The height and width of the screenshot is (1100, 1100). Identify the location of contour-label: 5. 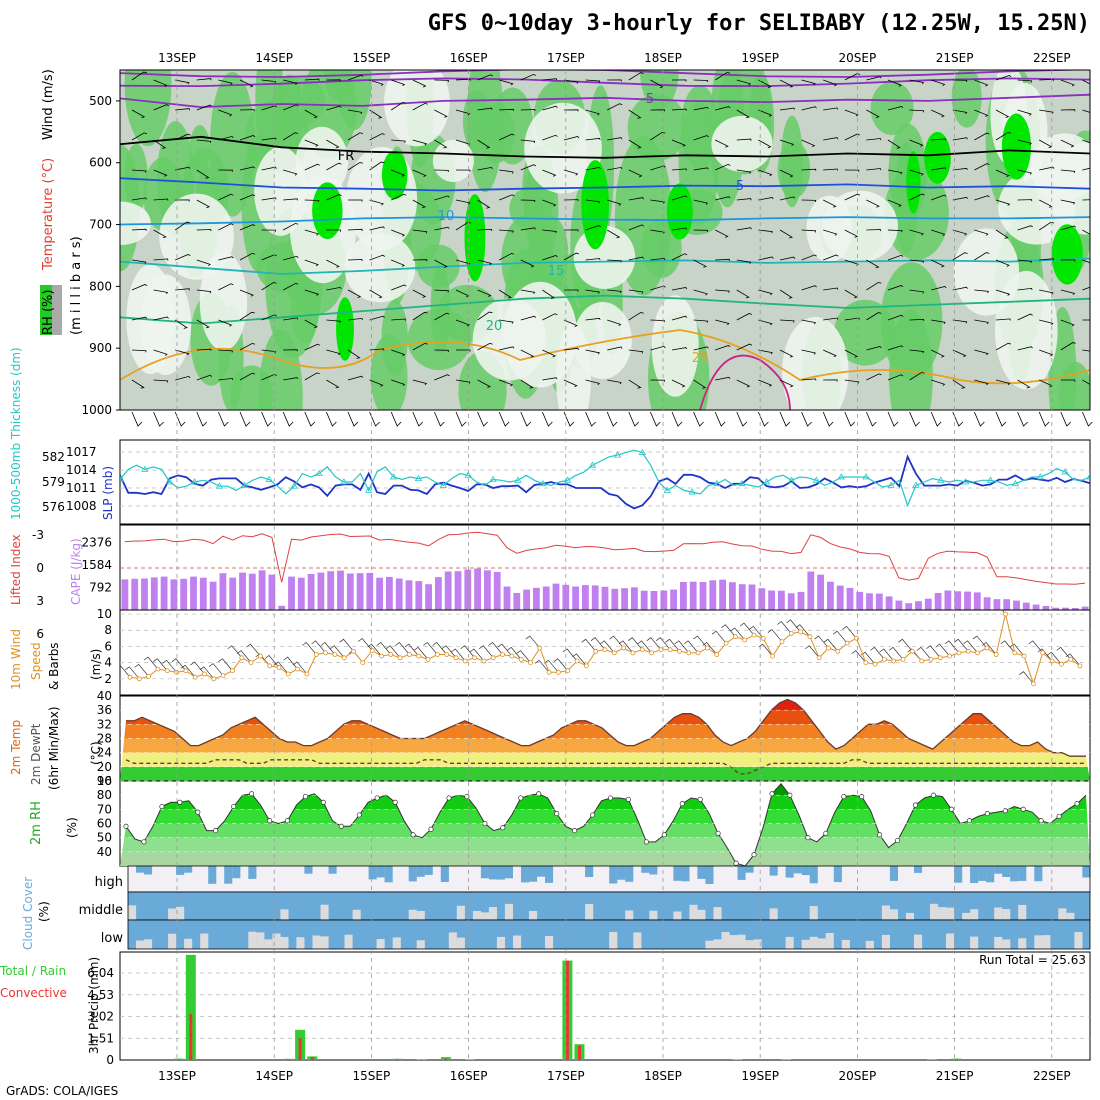
(740, 186).